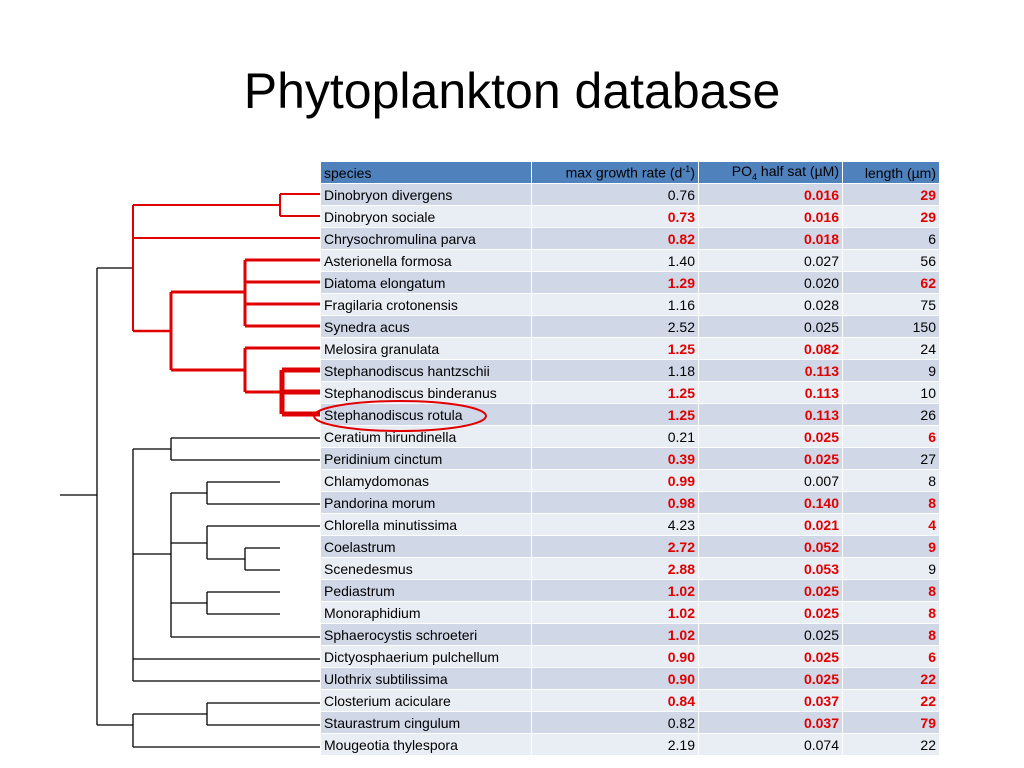  What do you see at coordinates (770, 502) in the screenshot?
I see `po4-half-sat-cell: 0.140` at bounding box center [770, 502].